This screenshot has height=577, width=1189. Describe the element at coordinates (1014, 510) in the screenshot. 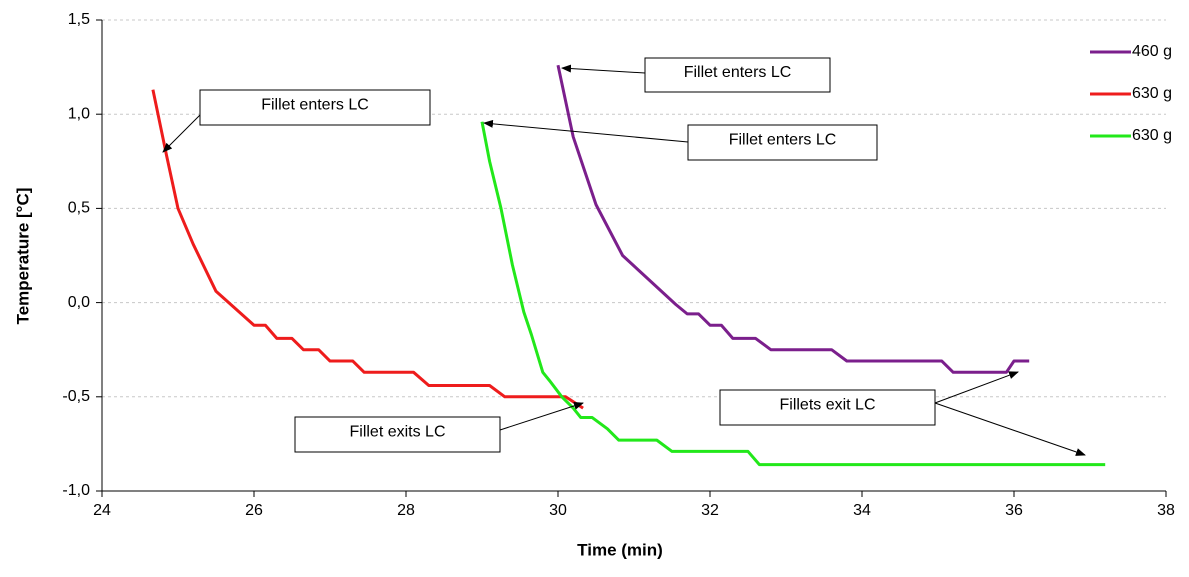

I see `x-tick-label: 36` at that location.